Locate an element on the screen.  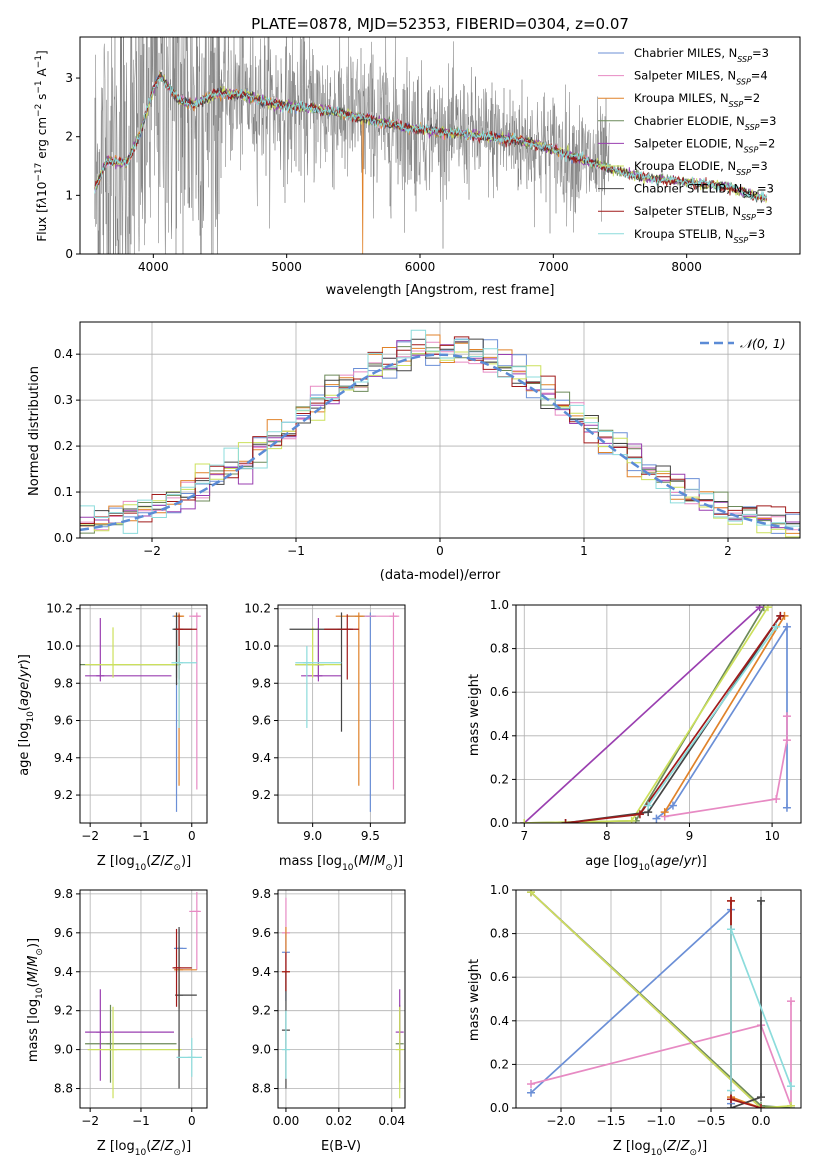
weight-age-xlabel: age [log10(age/yr)] is located at coordinates (646, 863).